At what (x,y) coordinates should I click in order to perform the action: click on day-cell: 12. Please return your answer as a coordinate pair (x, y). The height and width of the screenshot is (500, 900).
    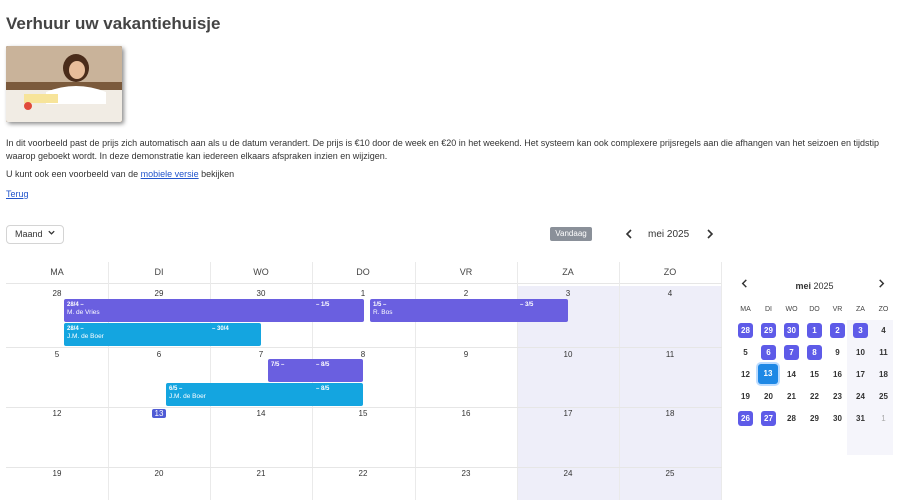
    Looking at the image, I should click on (57, 413).